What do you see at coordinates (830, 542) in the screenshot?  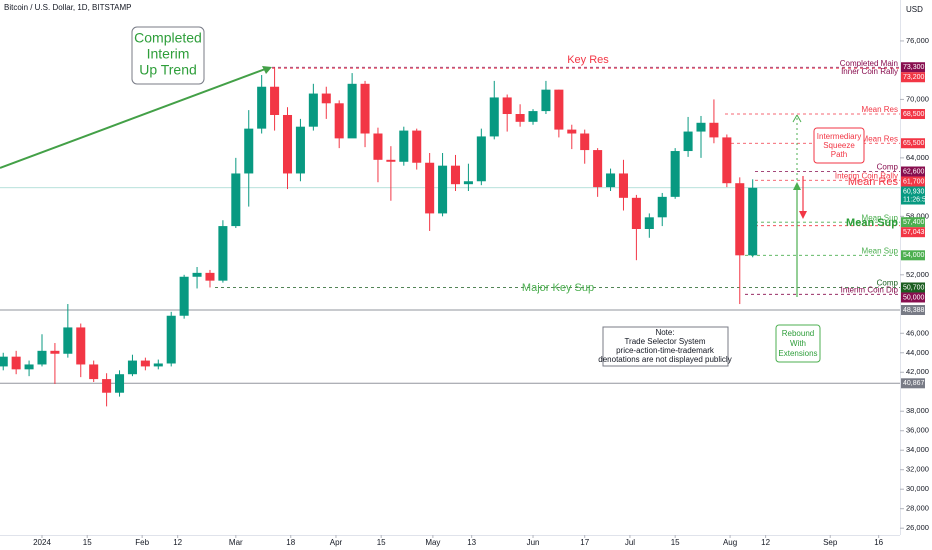 I see `x-tick-label: Sep` at bounding box center [830, 542].